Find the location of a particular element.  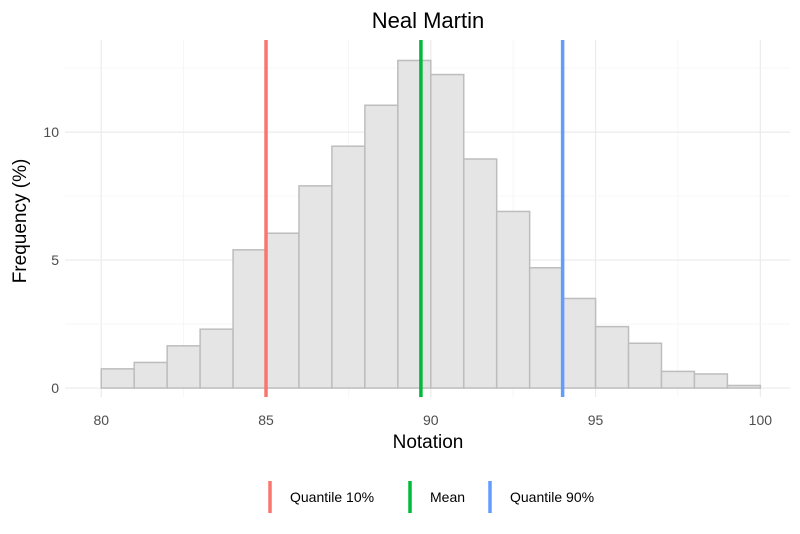

y-axis-title: Frequency (%) is located at coordinates (20, 221).